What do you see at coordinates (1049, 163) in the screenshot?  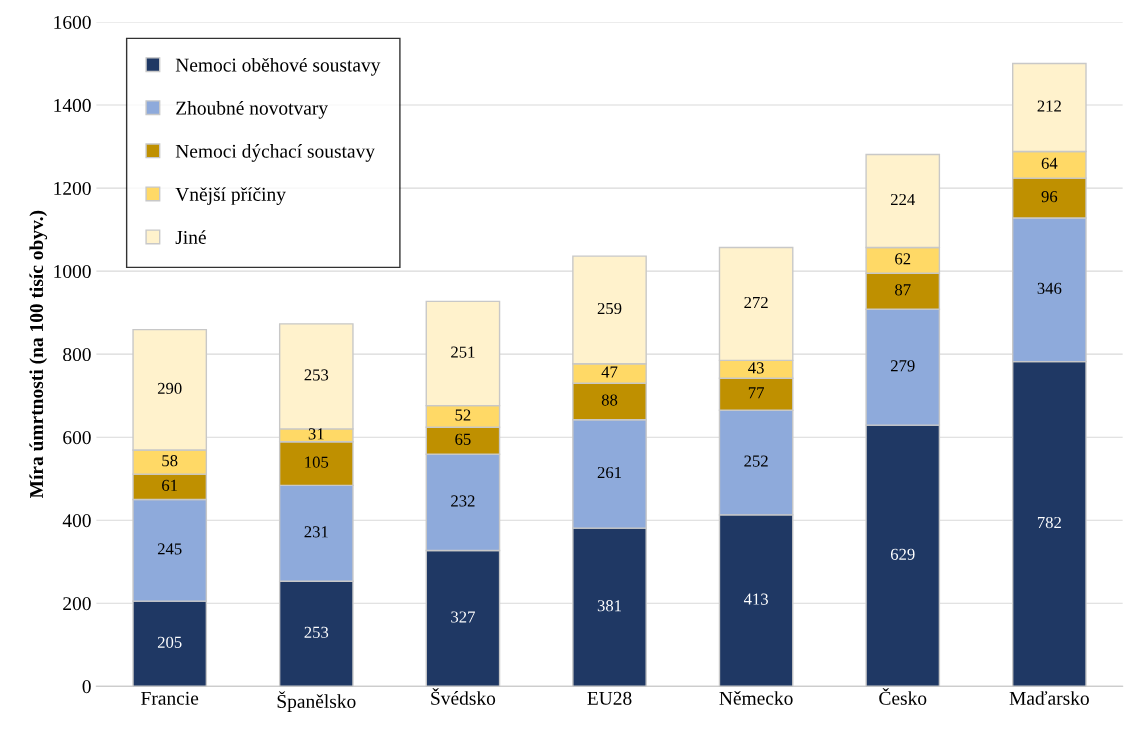 I see `data-label: 64` at bounding box center [1049, 163].